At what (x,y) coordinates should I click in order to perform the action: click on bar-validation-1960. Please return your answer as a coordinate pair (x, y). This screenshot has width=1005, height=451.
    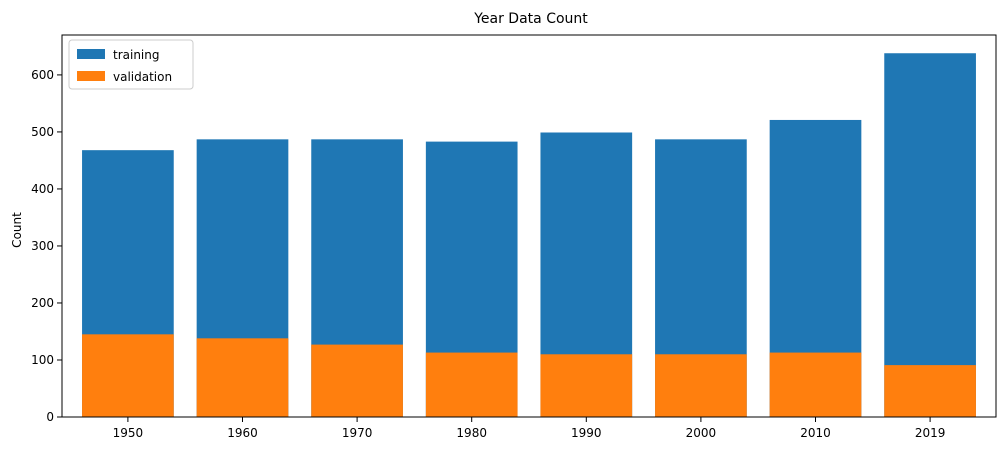
    Looking at the image, I should click on (242, 377).